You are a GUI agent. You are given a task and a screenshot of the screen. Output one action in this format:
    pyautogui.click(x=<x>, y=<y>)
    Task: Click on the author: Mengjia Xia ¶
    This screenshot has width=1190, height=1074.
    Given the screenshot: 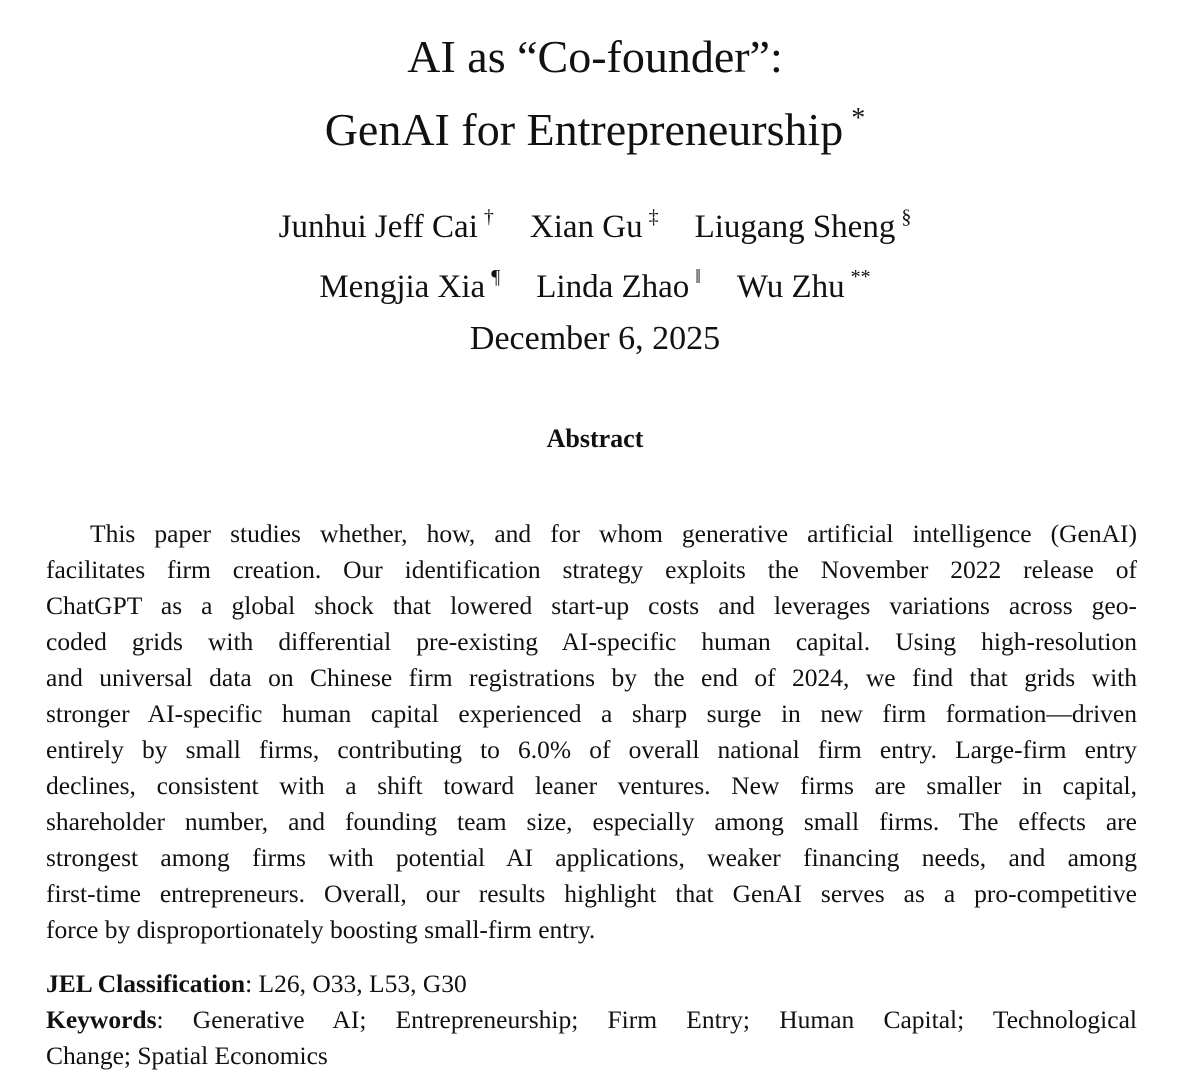 What is the action you would take?
    pyautogui.click(x=410, y=285)
    